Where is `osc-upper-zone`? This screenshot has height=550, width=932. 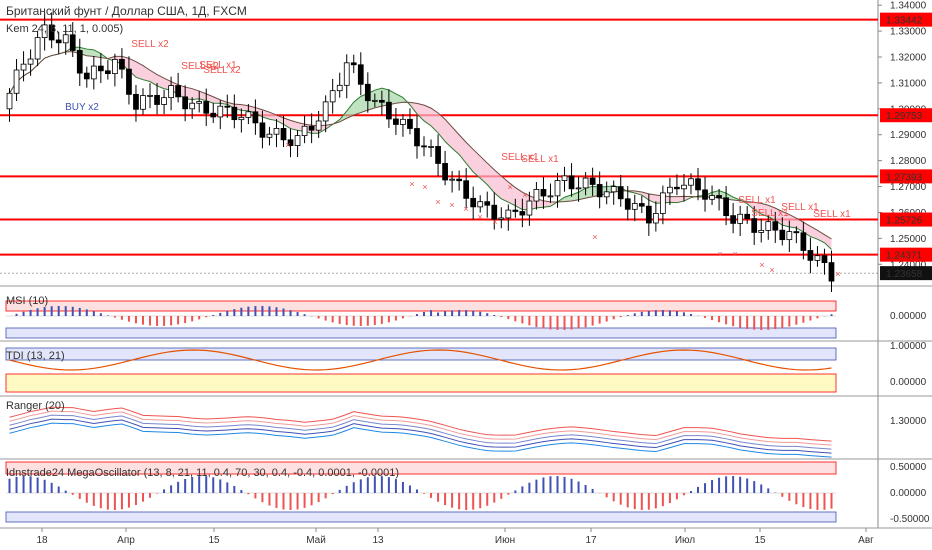
osc-upper-zone is located at coordinates (421, 468).